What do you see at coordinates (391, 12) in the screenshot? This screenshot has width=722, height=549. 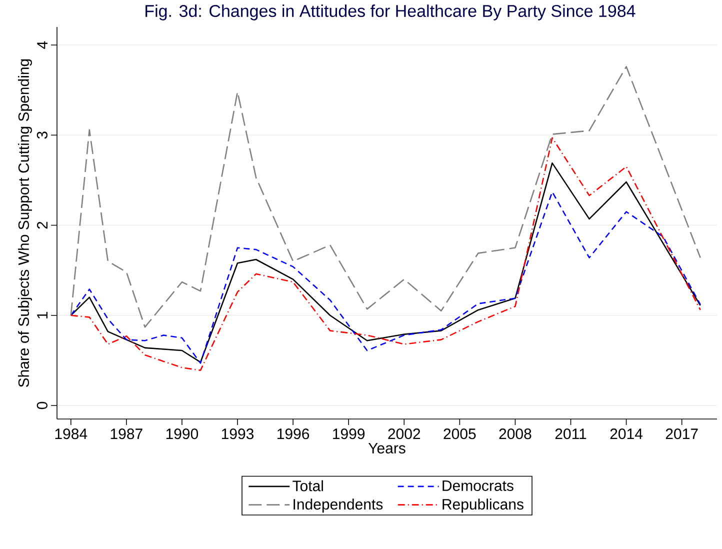 I see `chart-title: Fig. 3d: Changes in Attitudes for Healthcare By Party Since 1984` at bounding box center [391, 12].